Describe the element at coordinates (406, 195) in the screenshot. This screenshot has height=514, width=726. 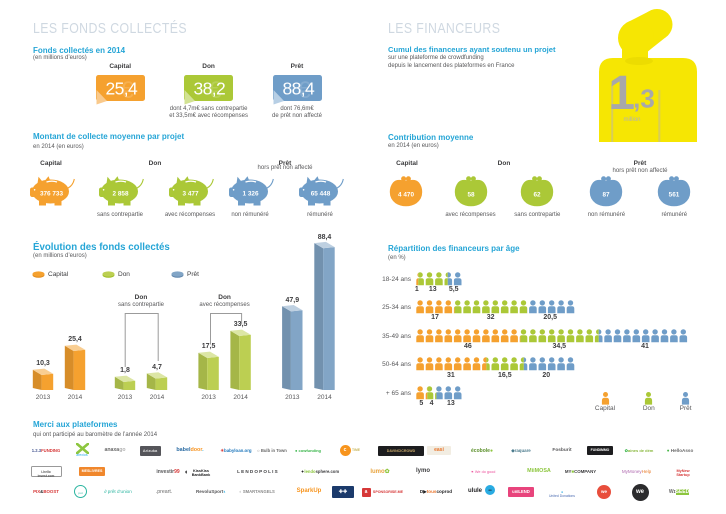
I see `svg-text: 4 470` at that location.